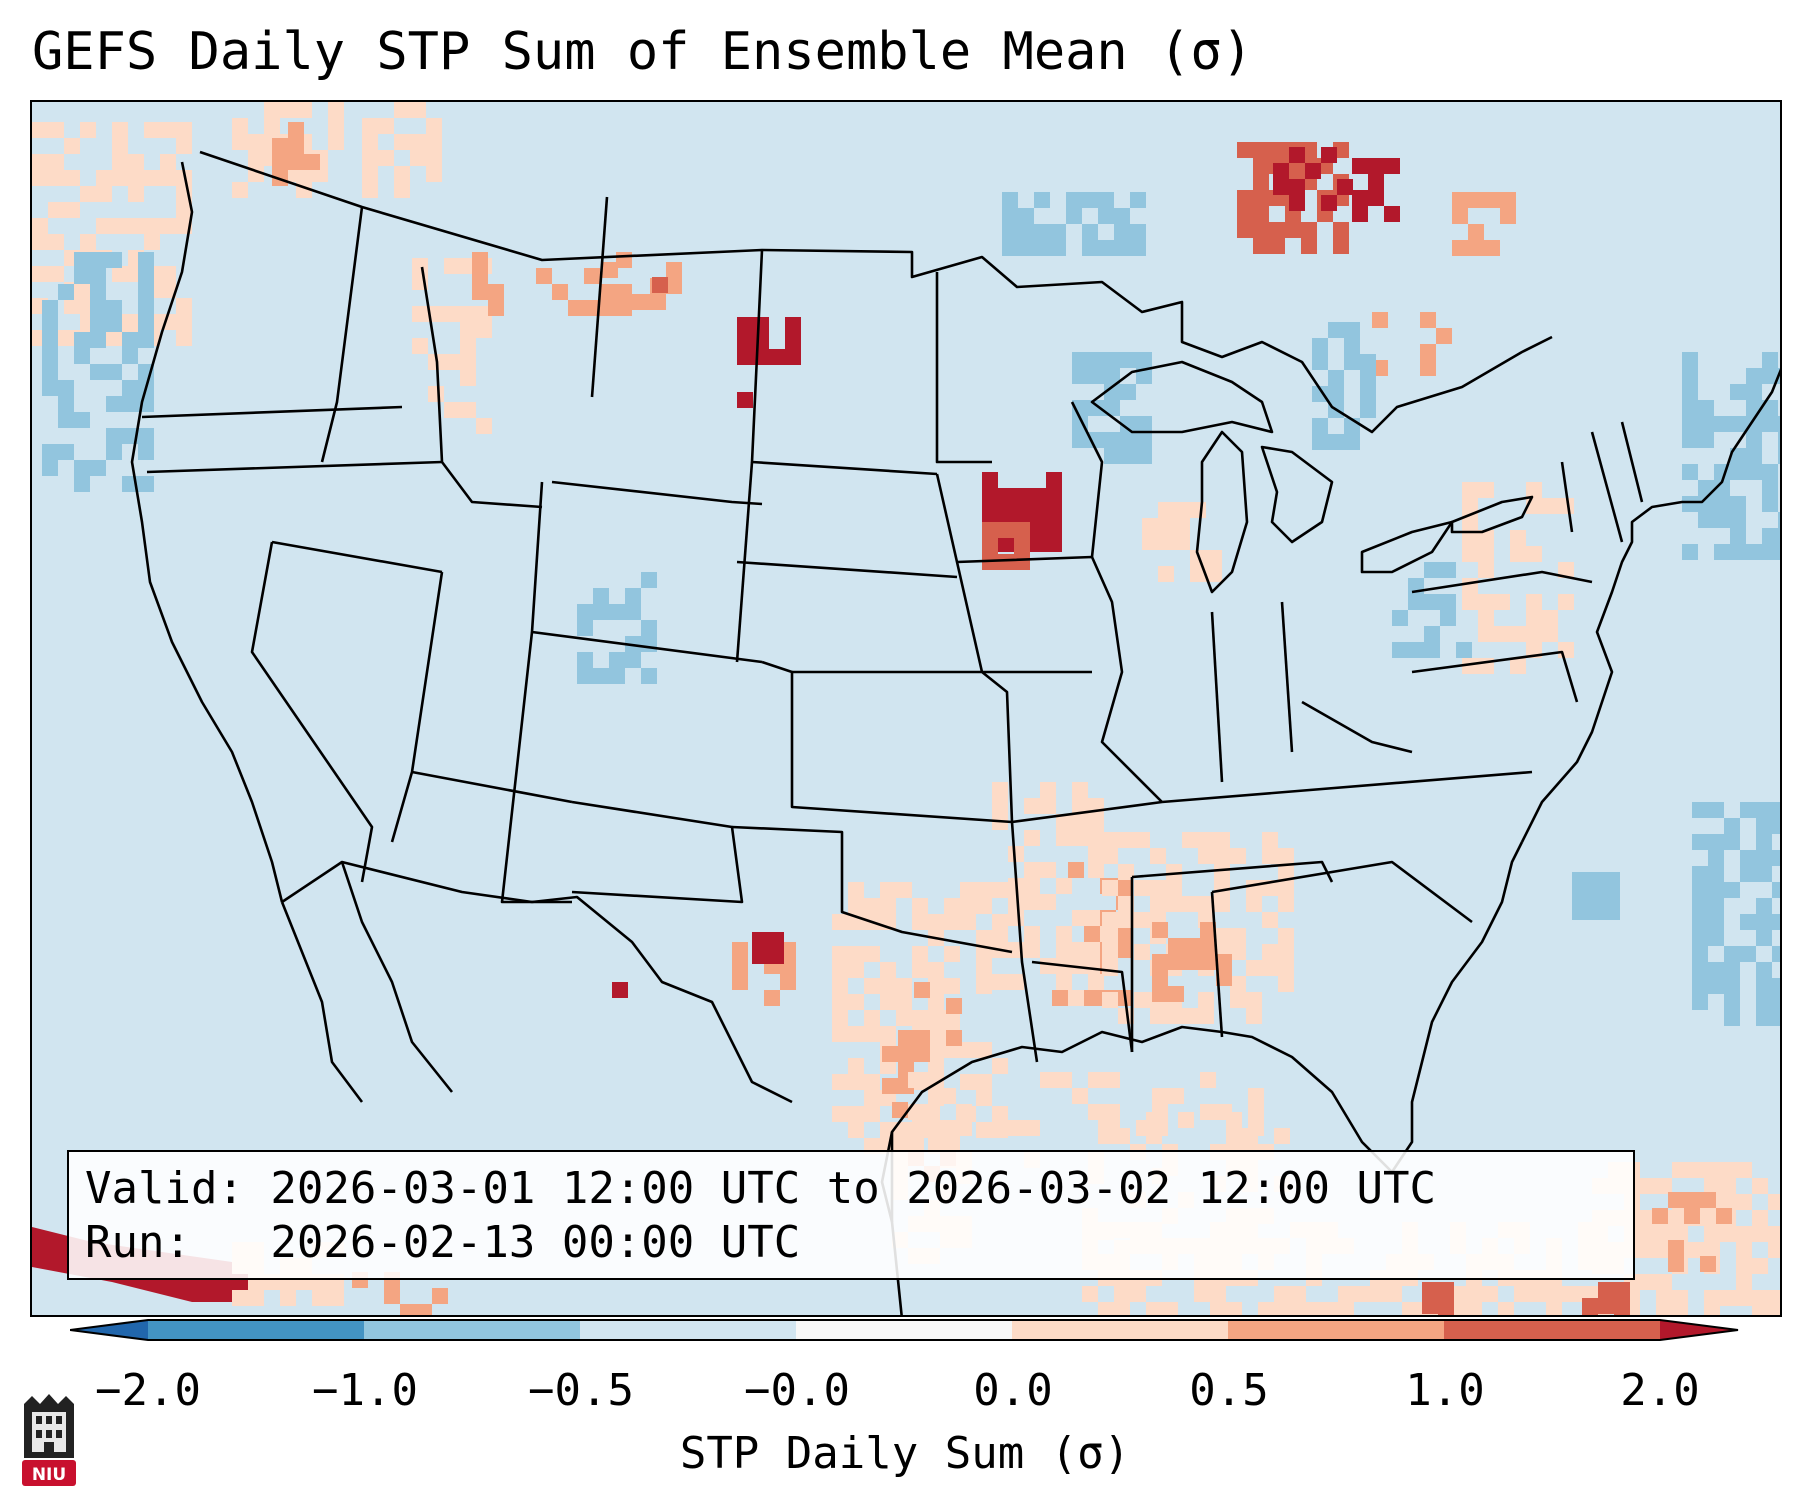 The image size is (1803, 1506). What do you see at coordinates (581, 1390) in the screenshot?
I see `tick-label: −0.5` at bounding box center [581, 1390].